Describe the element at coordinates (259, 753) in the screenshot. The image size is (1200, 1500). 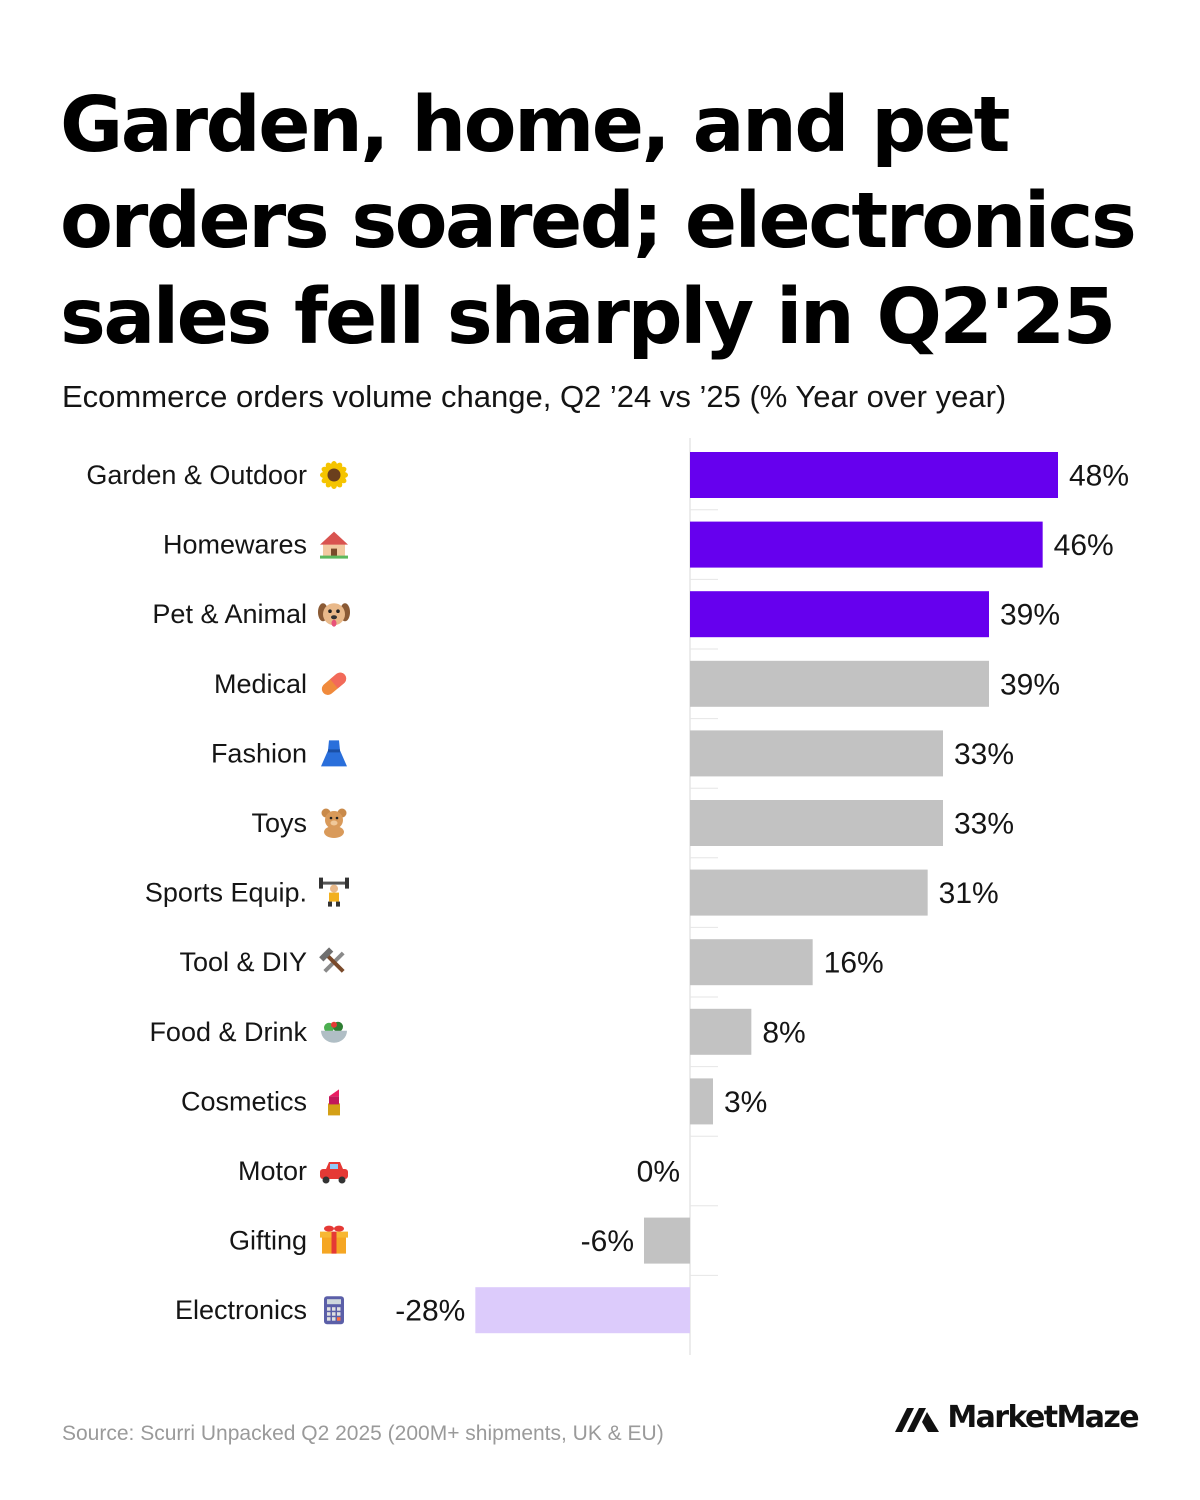
I see `category-label: Fashion` at that location.